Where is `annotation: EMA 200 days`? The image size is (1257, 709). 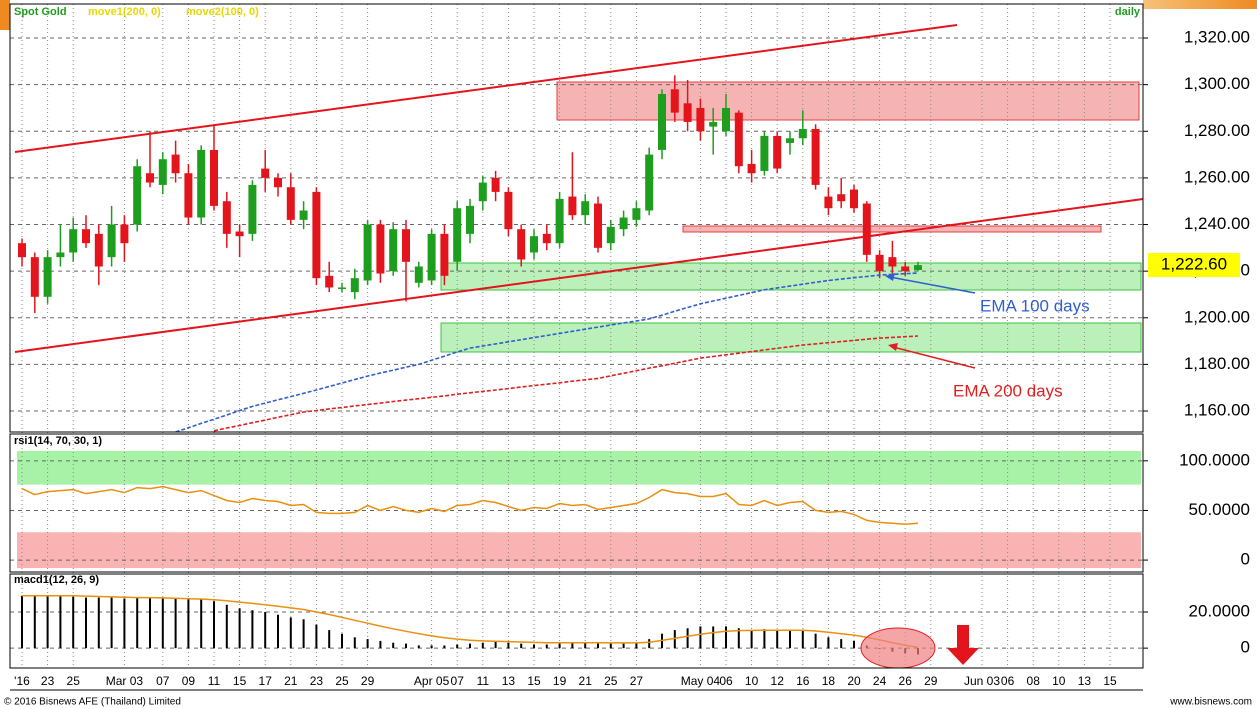
annotation: EMA 200 days is located at coordinates (1008, 390).